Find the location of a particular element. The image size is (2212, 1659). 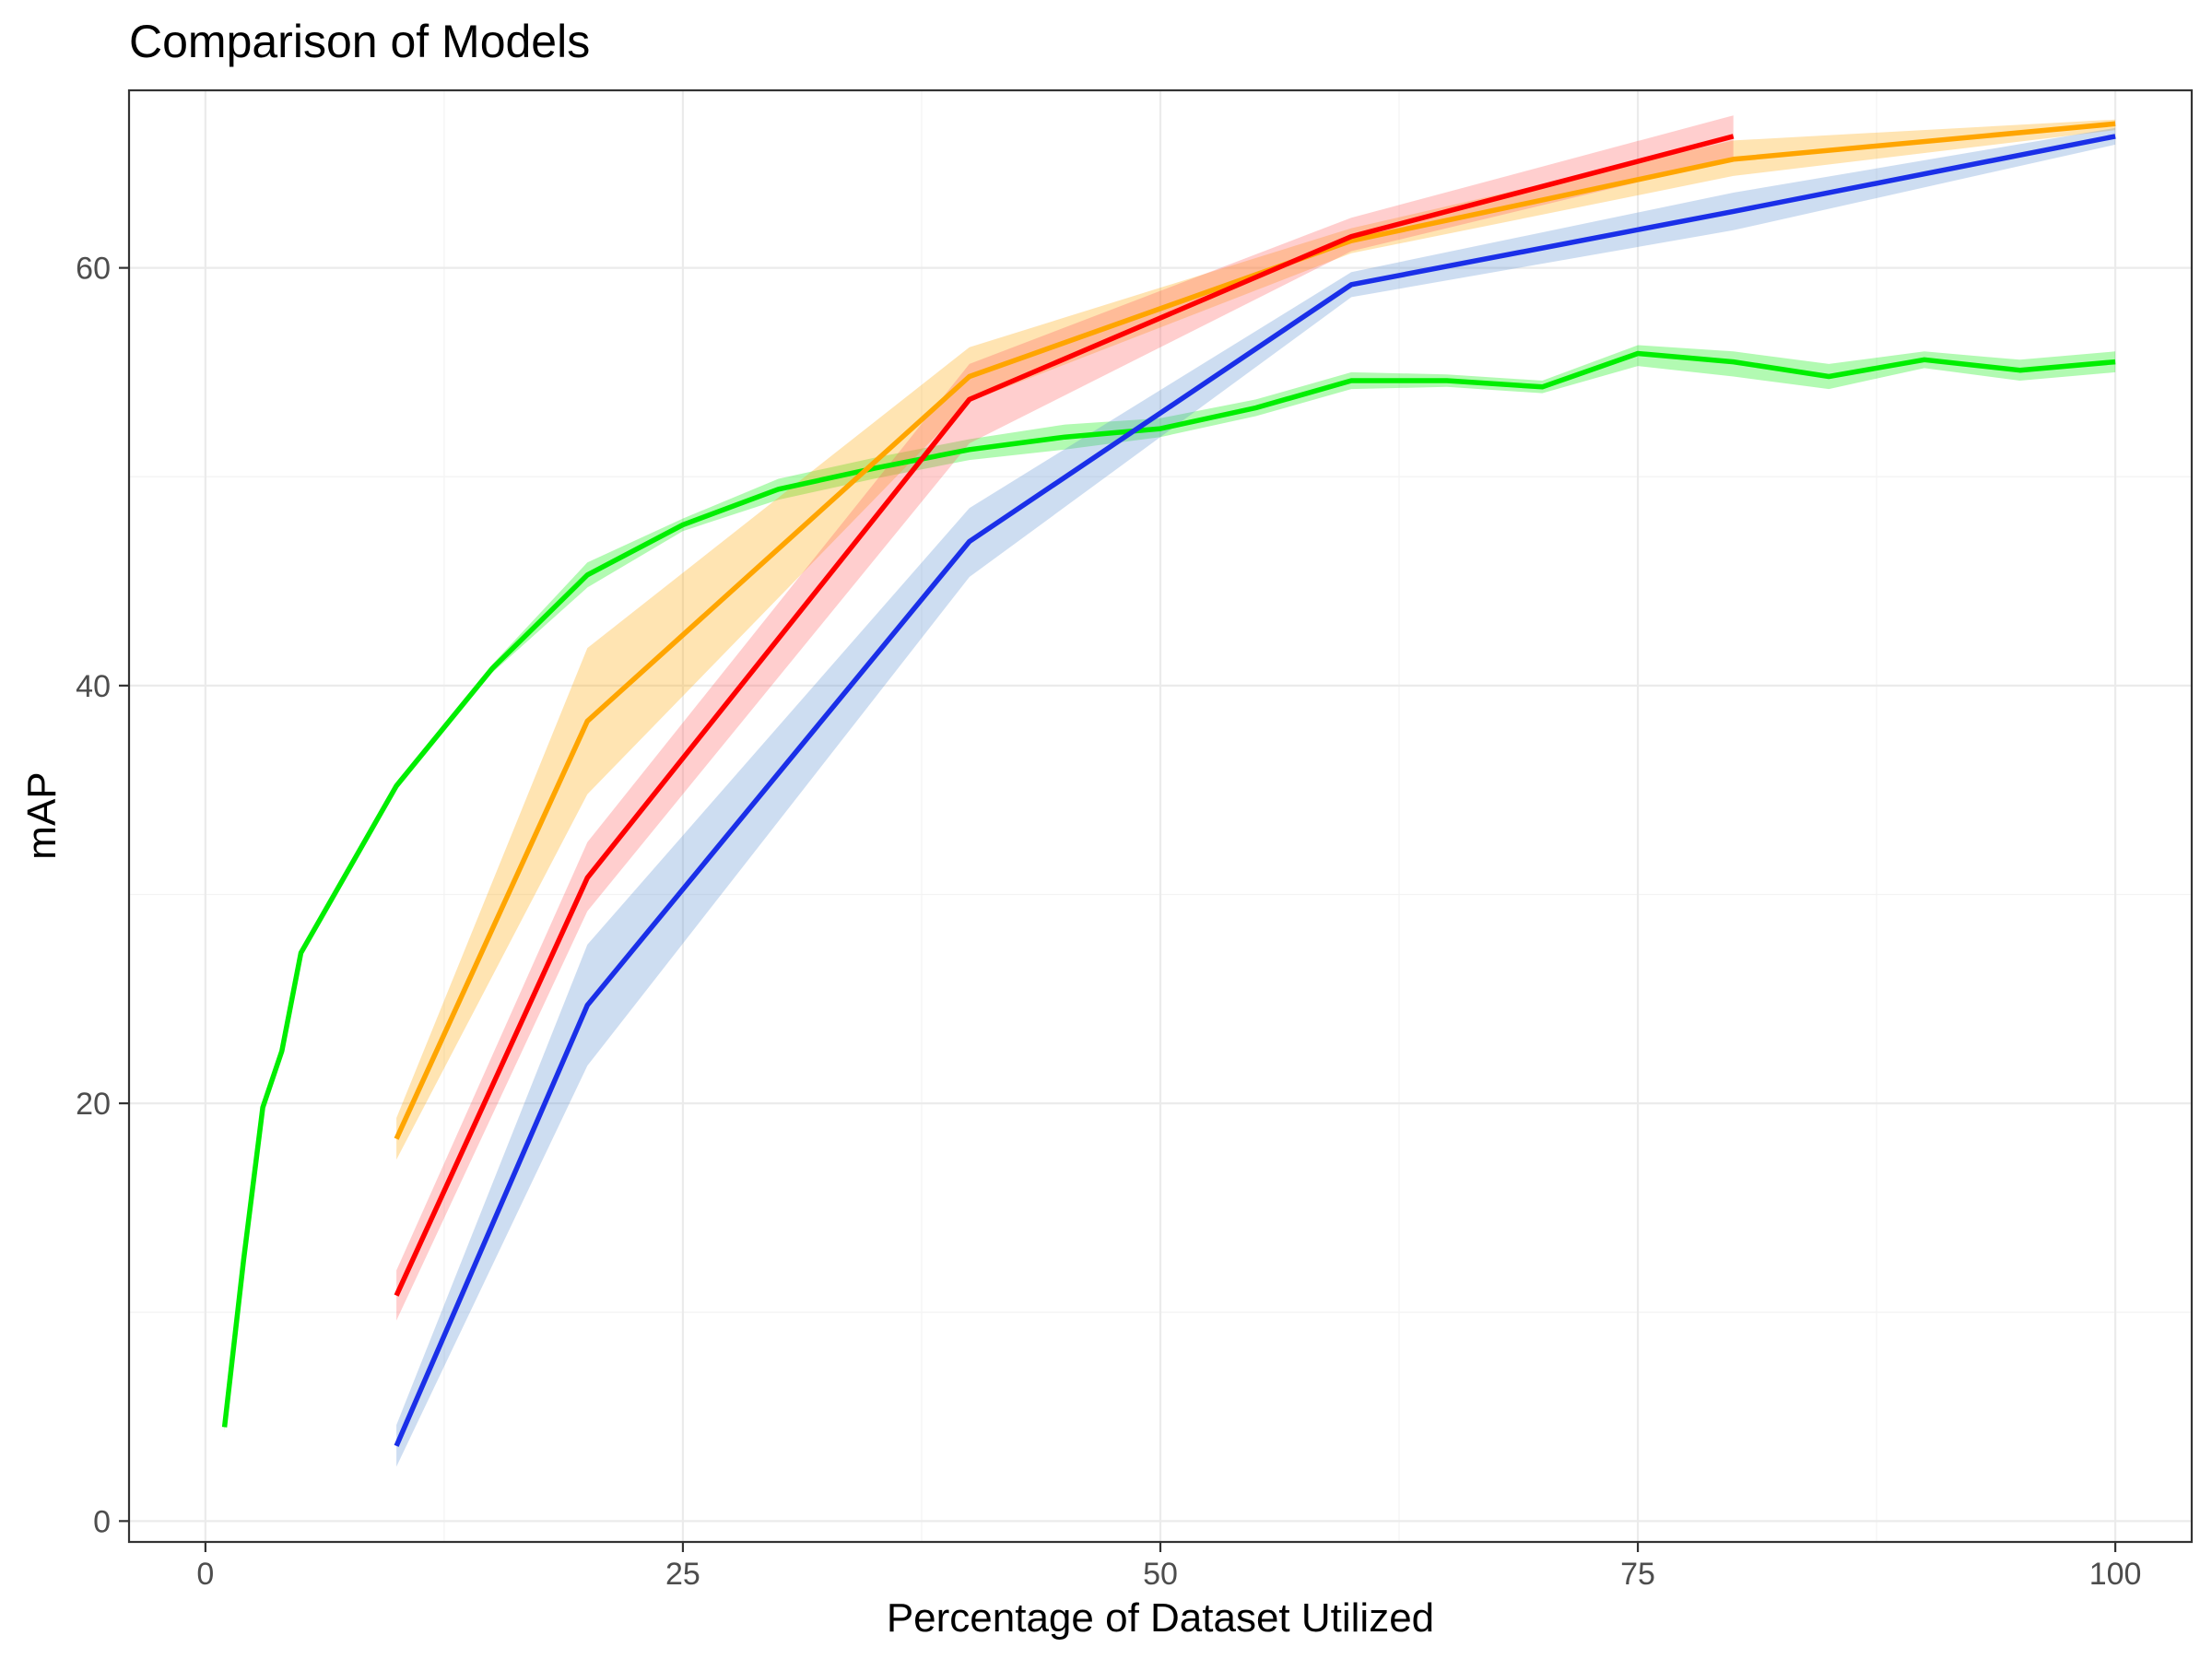

y-axis-title: mAP is located at coordinates (42, 815).